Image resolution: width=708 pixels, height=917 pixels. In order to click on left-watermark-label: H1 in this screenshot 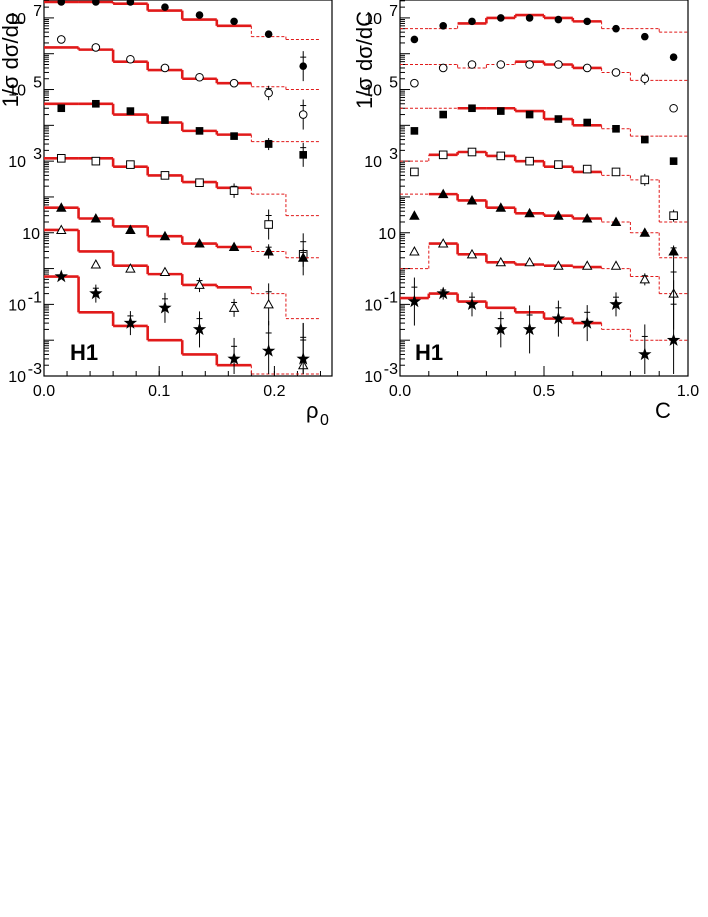, I will do `click(84, 352)`.